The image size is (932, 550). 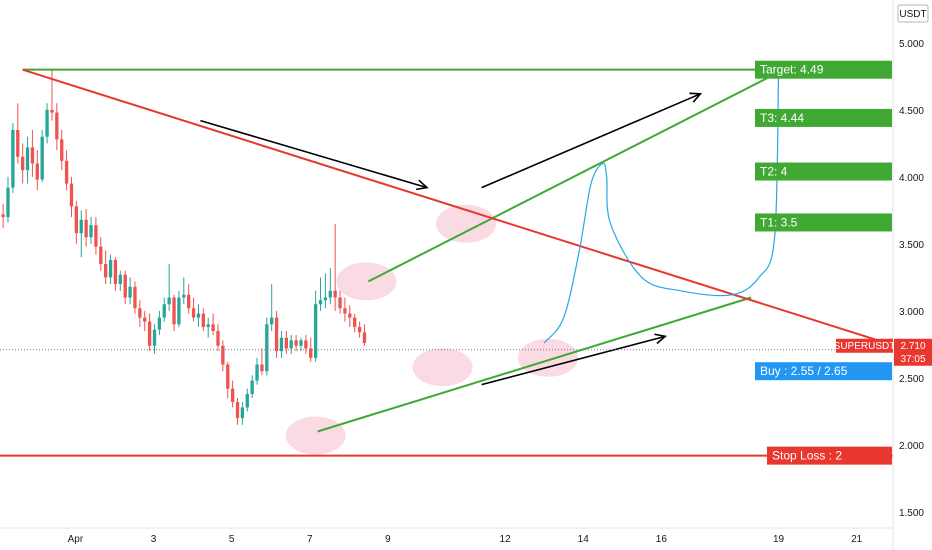 What do you see at coordinates (442, 367) in the screenshot?
I see `pivot-circle-mid` at bounding box center [442, 367].